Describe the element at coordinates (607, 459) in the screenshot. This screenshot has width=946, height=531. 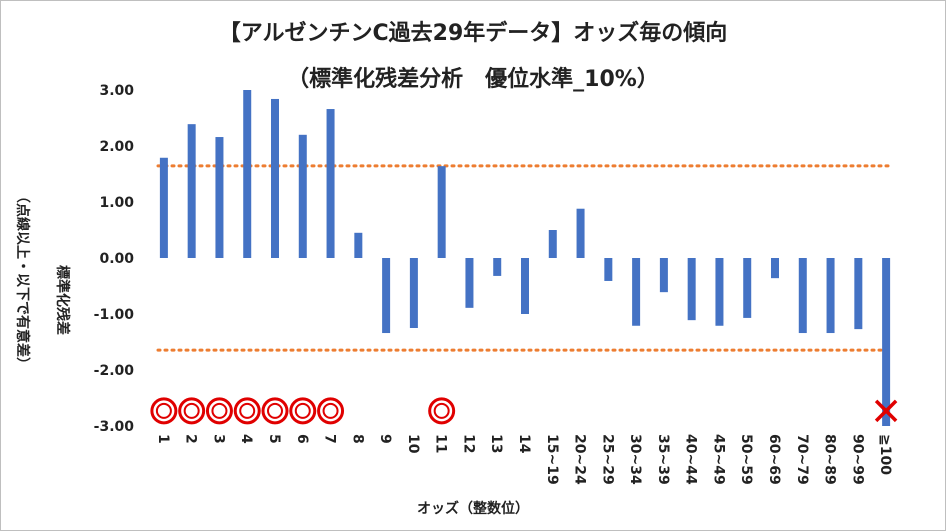
I see `x-tick-label: 25~29` at that location.